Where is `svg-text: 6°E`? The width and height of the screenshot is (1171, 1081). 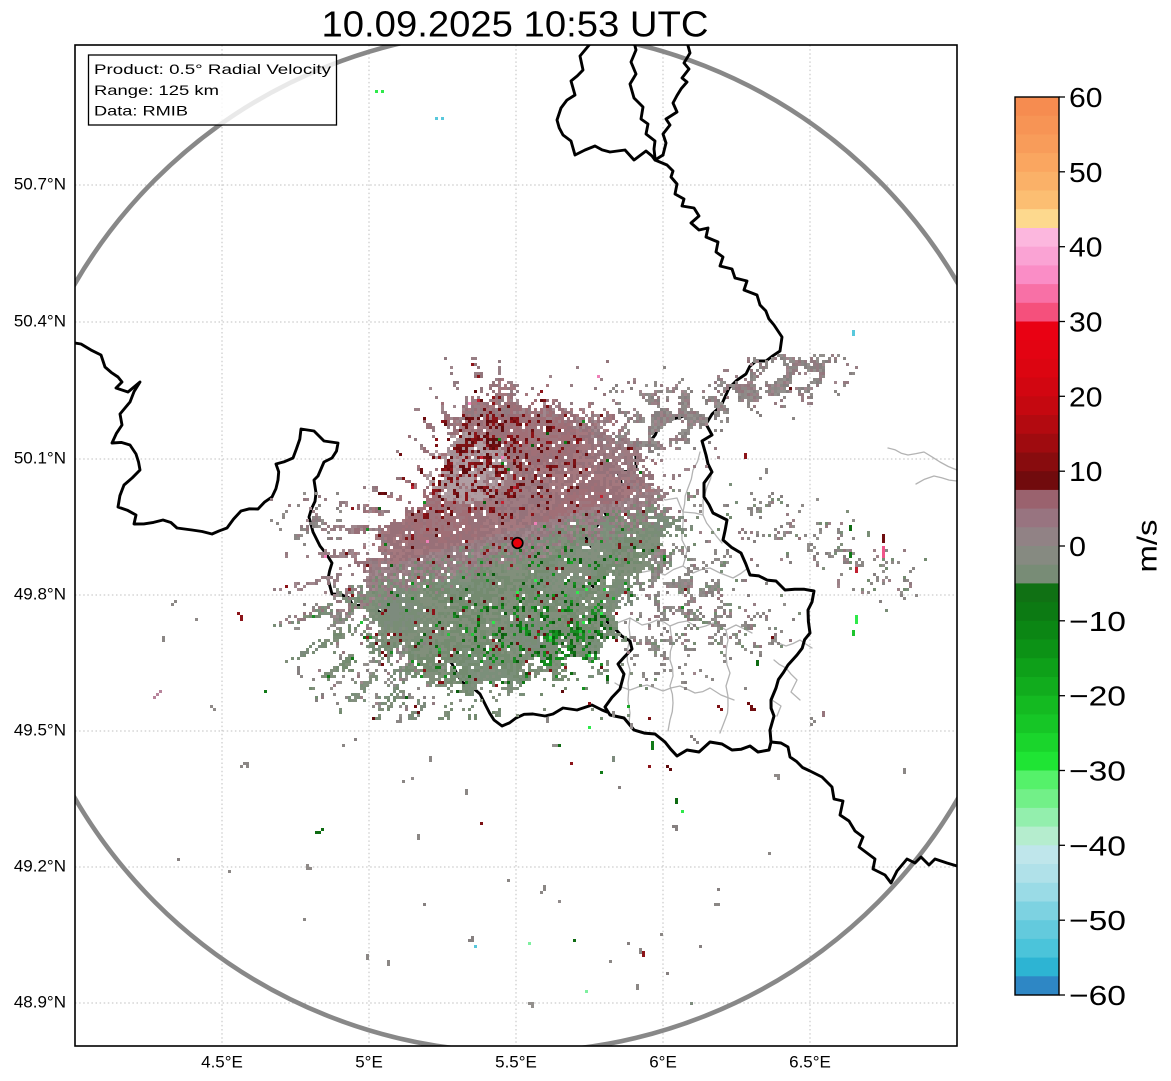 svg-text: 6°E is located at coordinates (663, 1062).